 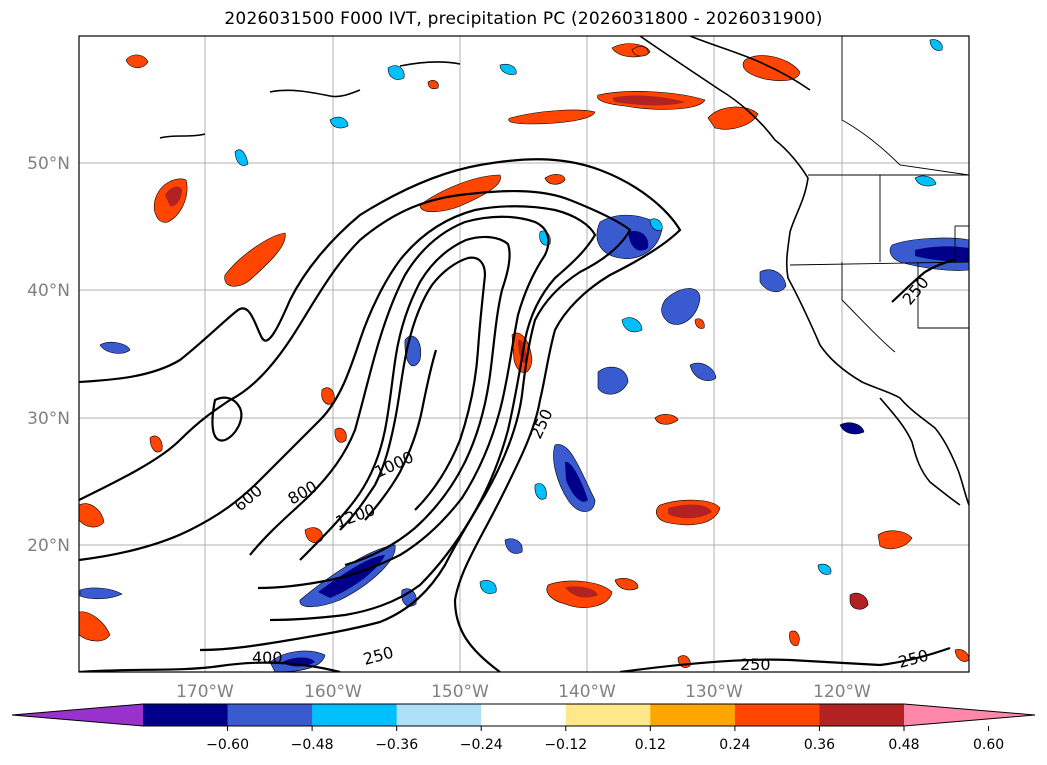 I want to click on lat-label: 30°N, so click(x=48, y=419).